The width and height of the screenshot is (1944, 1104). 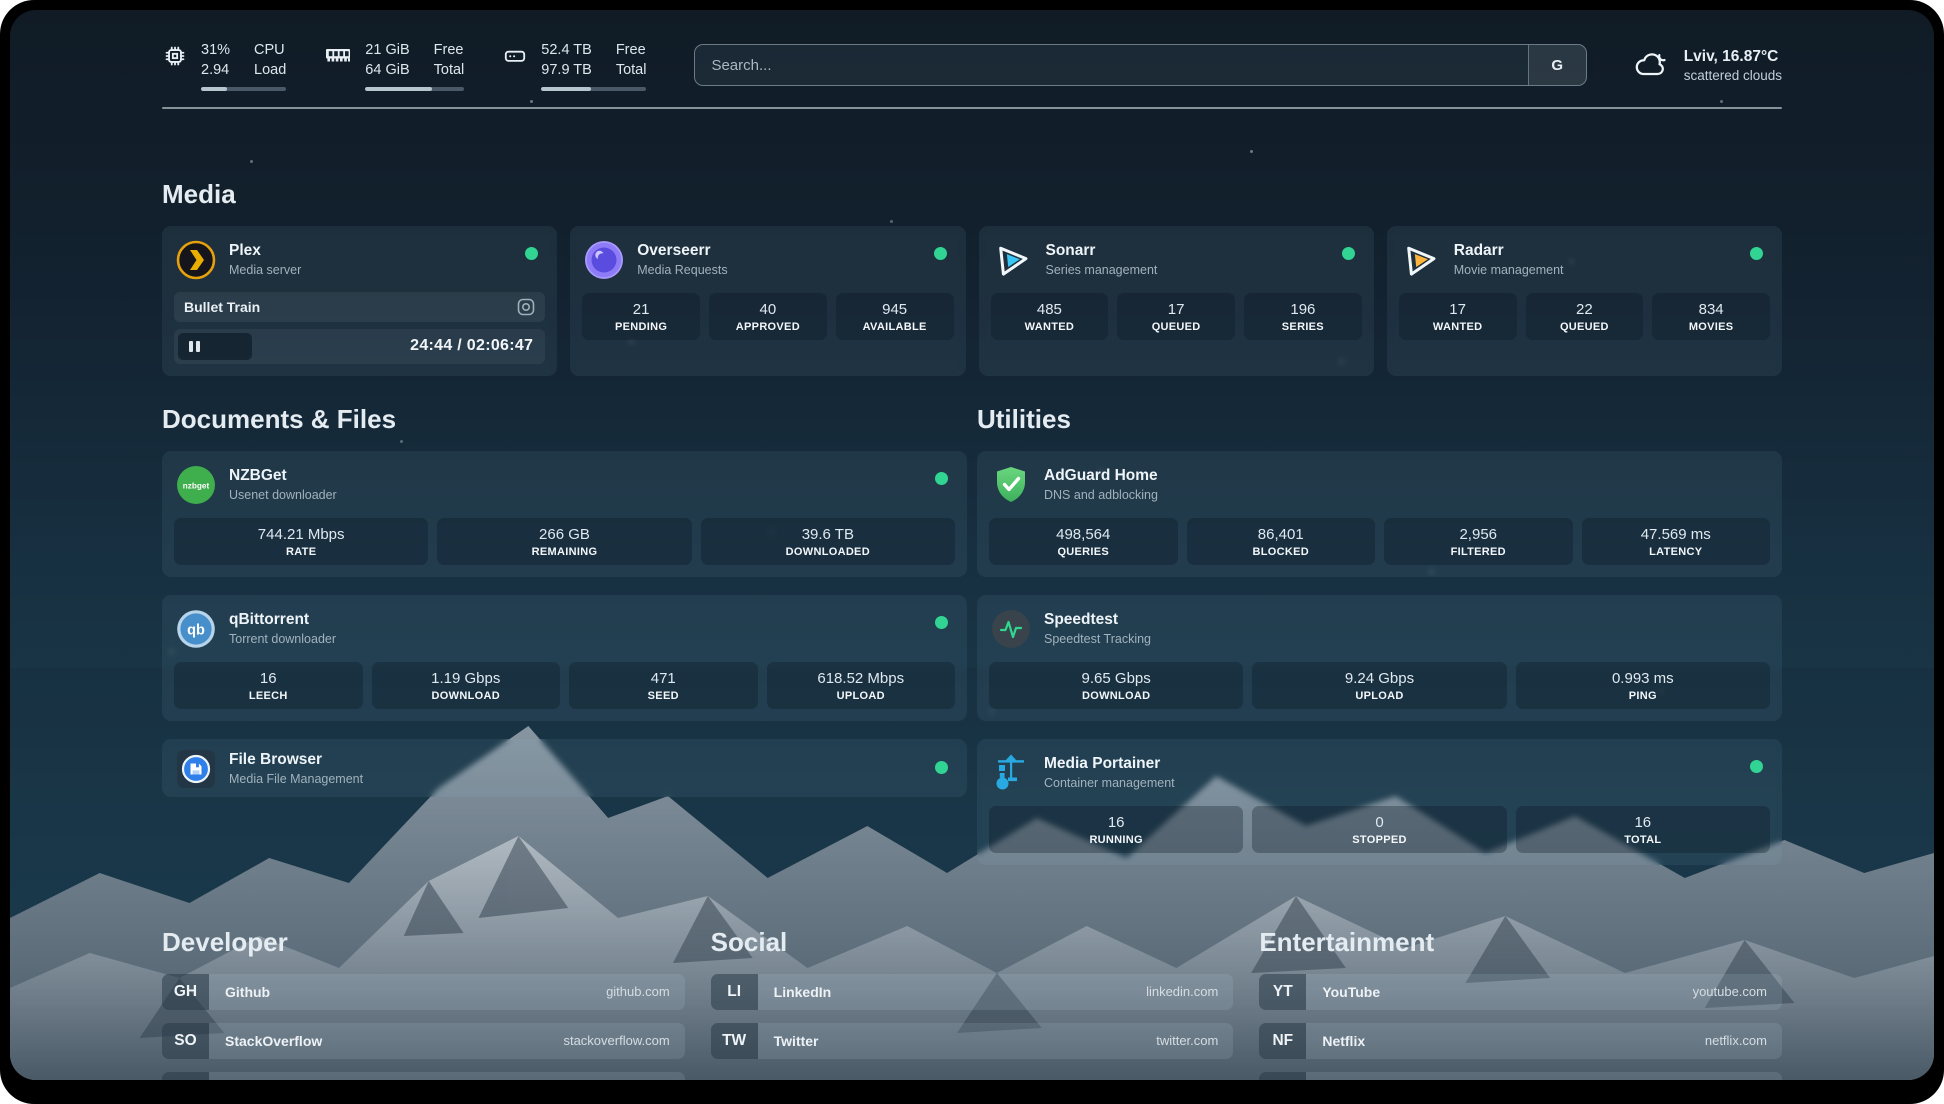 I want to click on pause-button, so click(x=215, y=346).